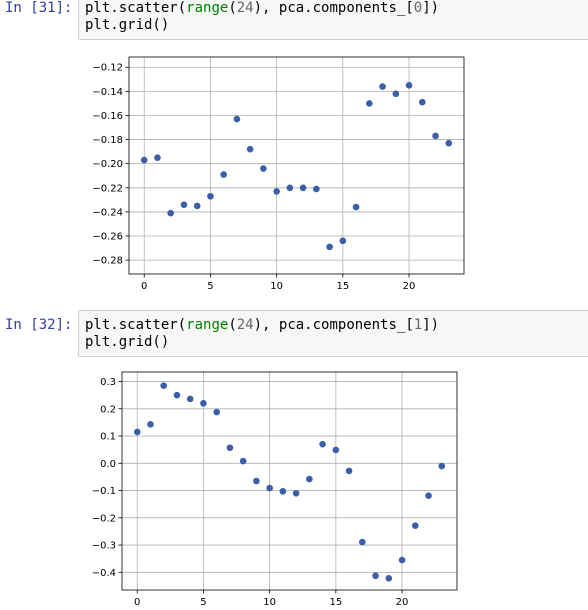 Image resolution: width=588 pixels, height=610 pixels. Describe the element at coordinates (104, 573) in the screenshot. I see `y-tick-label: −0.4` at that location.